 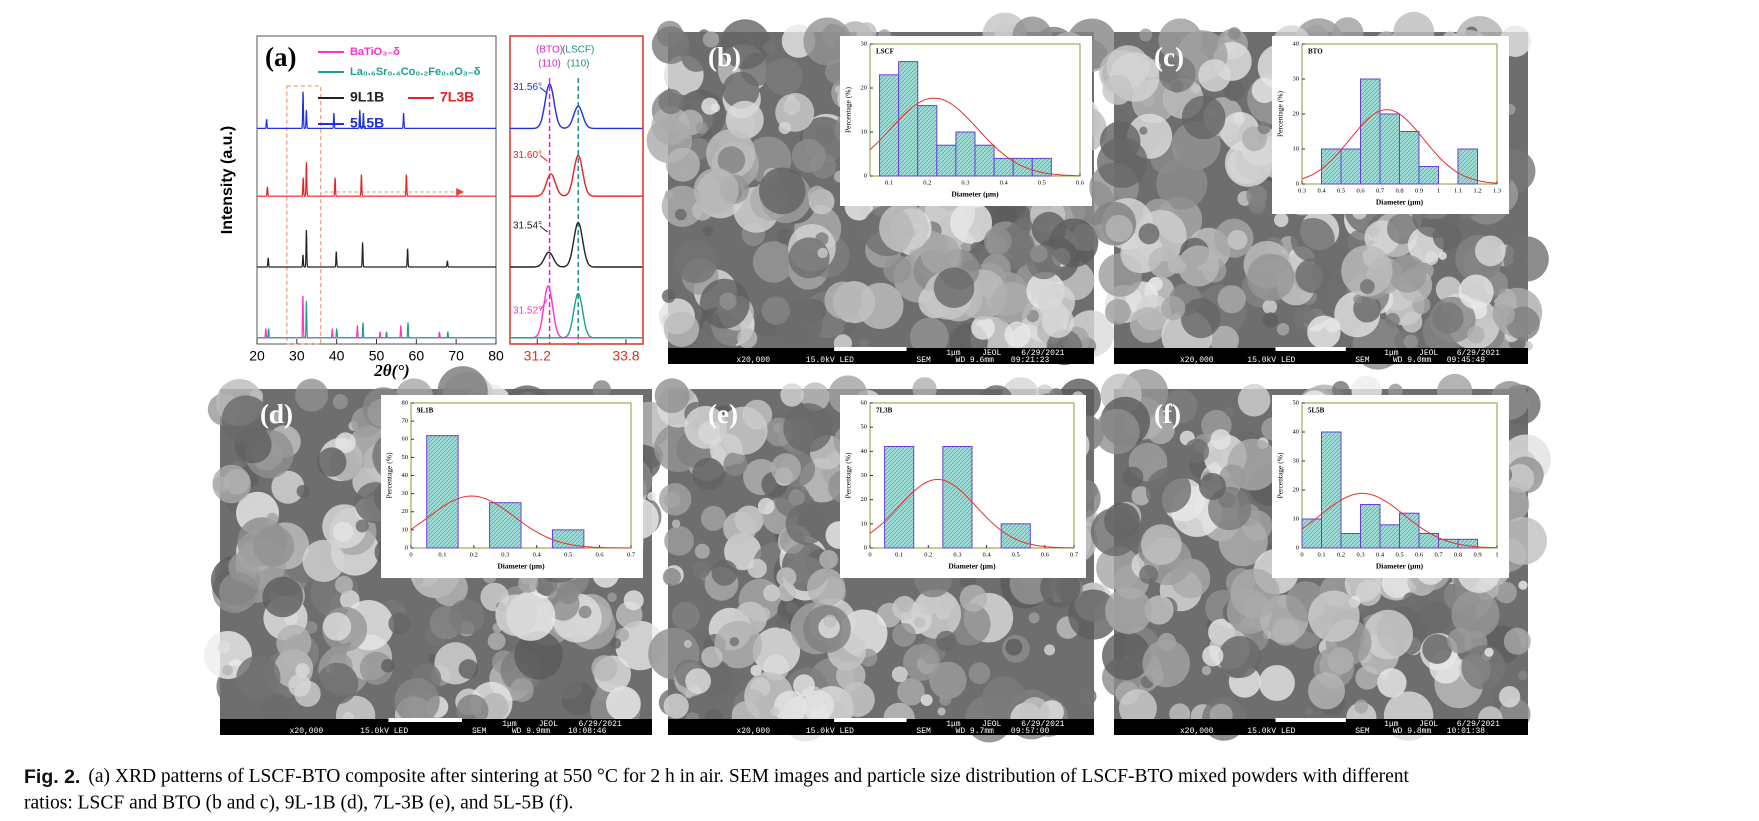 What do you see at coordinates (456, 356) in the screenshot?
I see `x-tick-label: 70` at bounding box center [456, 356].